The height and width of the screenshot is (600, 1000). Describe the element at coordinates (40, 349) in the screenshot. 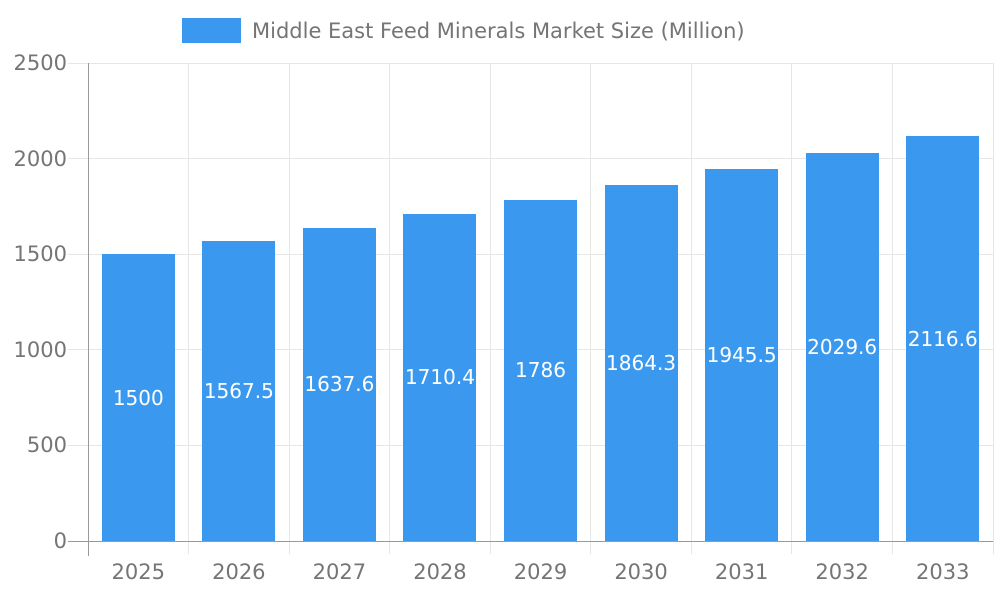

I see `y-tick-label: 1000` at that location.